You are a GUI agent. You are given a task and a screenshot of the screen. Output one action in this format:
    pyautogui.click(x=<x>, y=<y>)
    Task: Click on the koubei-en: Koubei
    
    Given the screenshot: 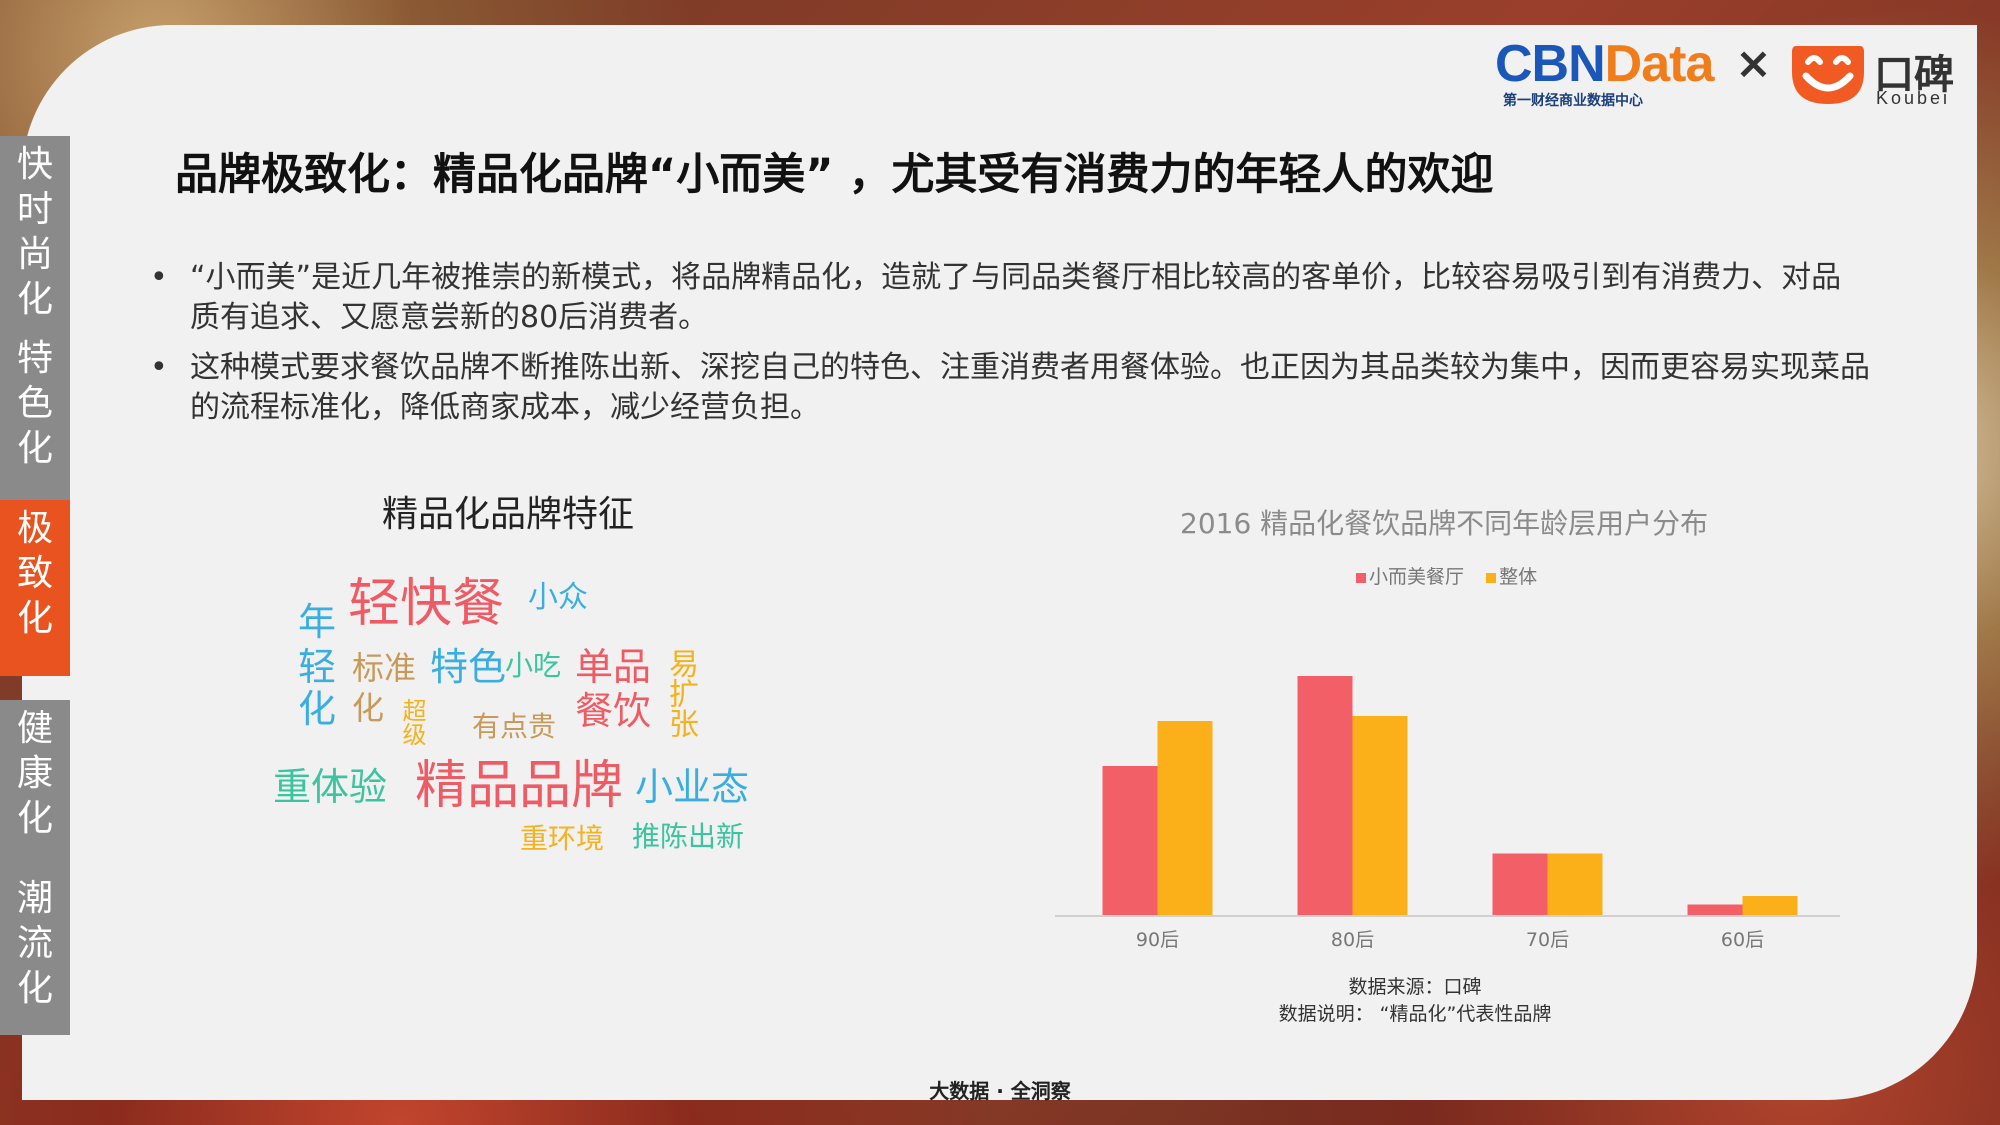 What is the action you would take?
    pyautogui.click(x=1913, y=98)
    